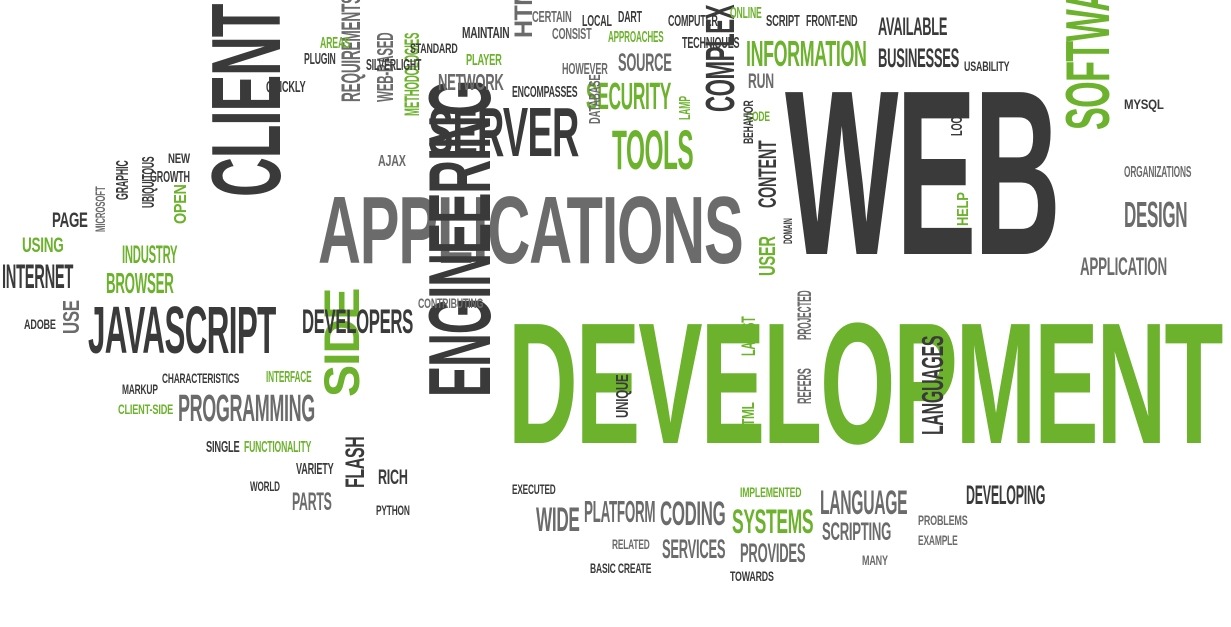 The image size is (1231, 627). I want to click on word-server: SERVER, so click(503, 132).